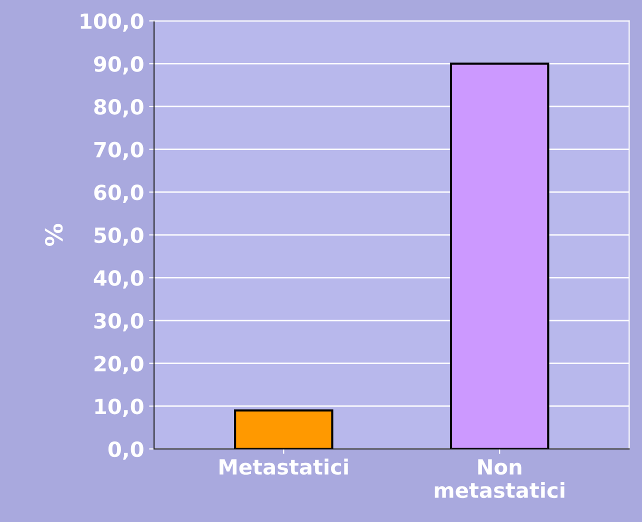  Describe the element at coordinates (119, 407) in the screenshot. I see `y-tick-label: 10,0` at that location.